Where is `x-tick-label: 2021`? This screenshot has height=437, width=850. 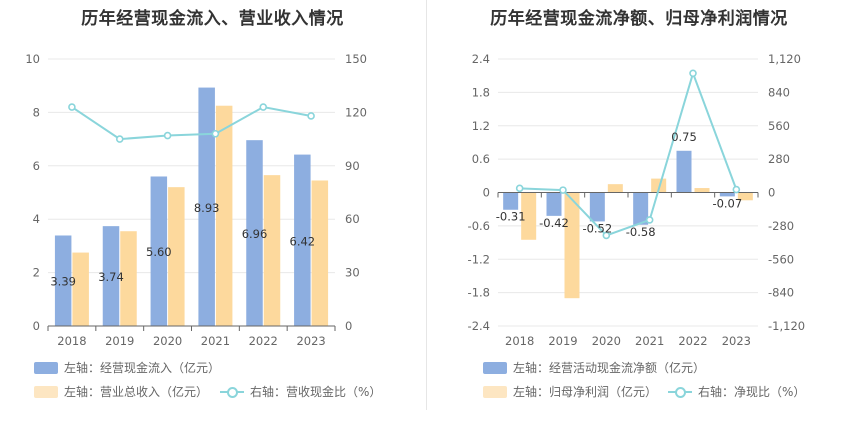 x-tick-label: 2021 is located at coordinates (215, 341).